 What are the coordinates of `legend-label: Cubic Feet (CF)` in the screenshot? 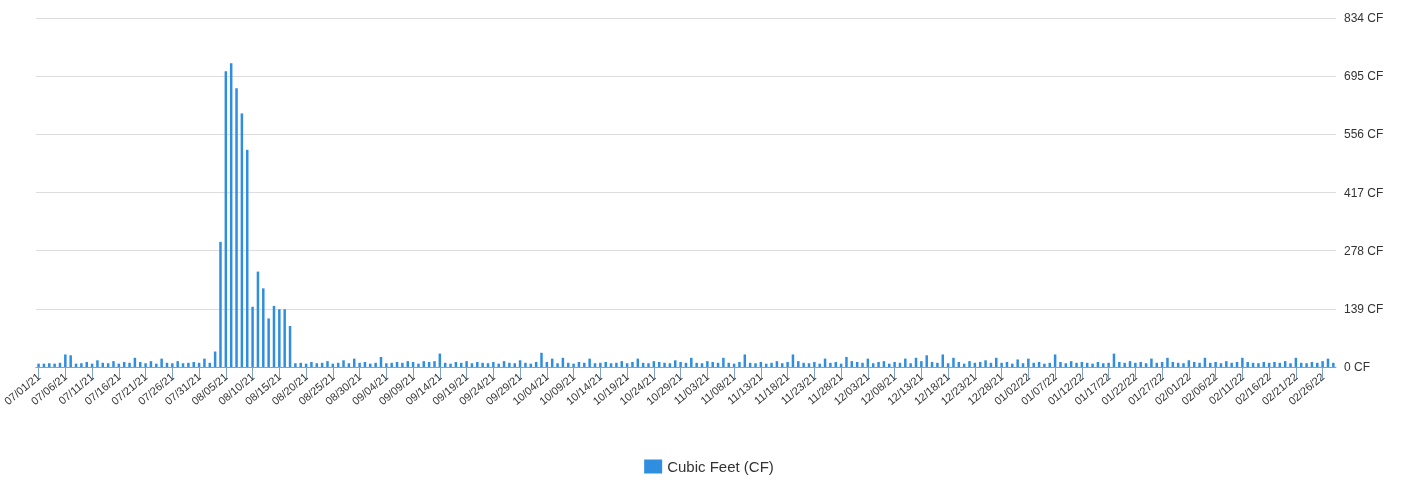 It's located at (720, 466).